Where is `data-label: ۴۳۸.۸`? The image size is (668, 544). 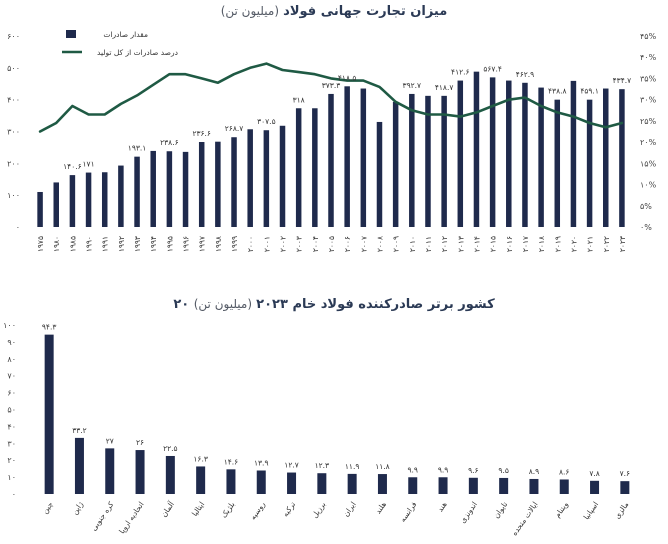 data-label: ۴۳۸.۸ is located at coordinates (557, 91).